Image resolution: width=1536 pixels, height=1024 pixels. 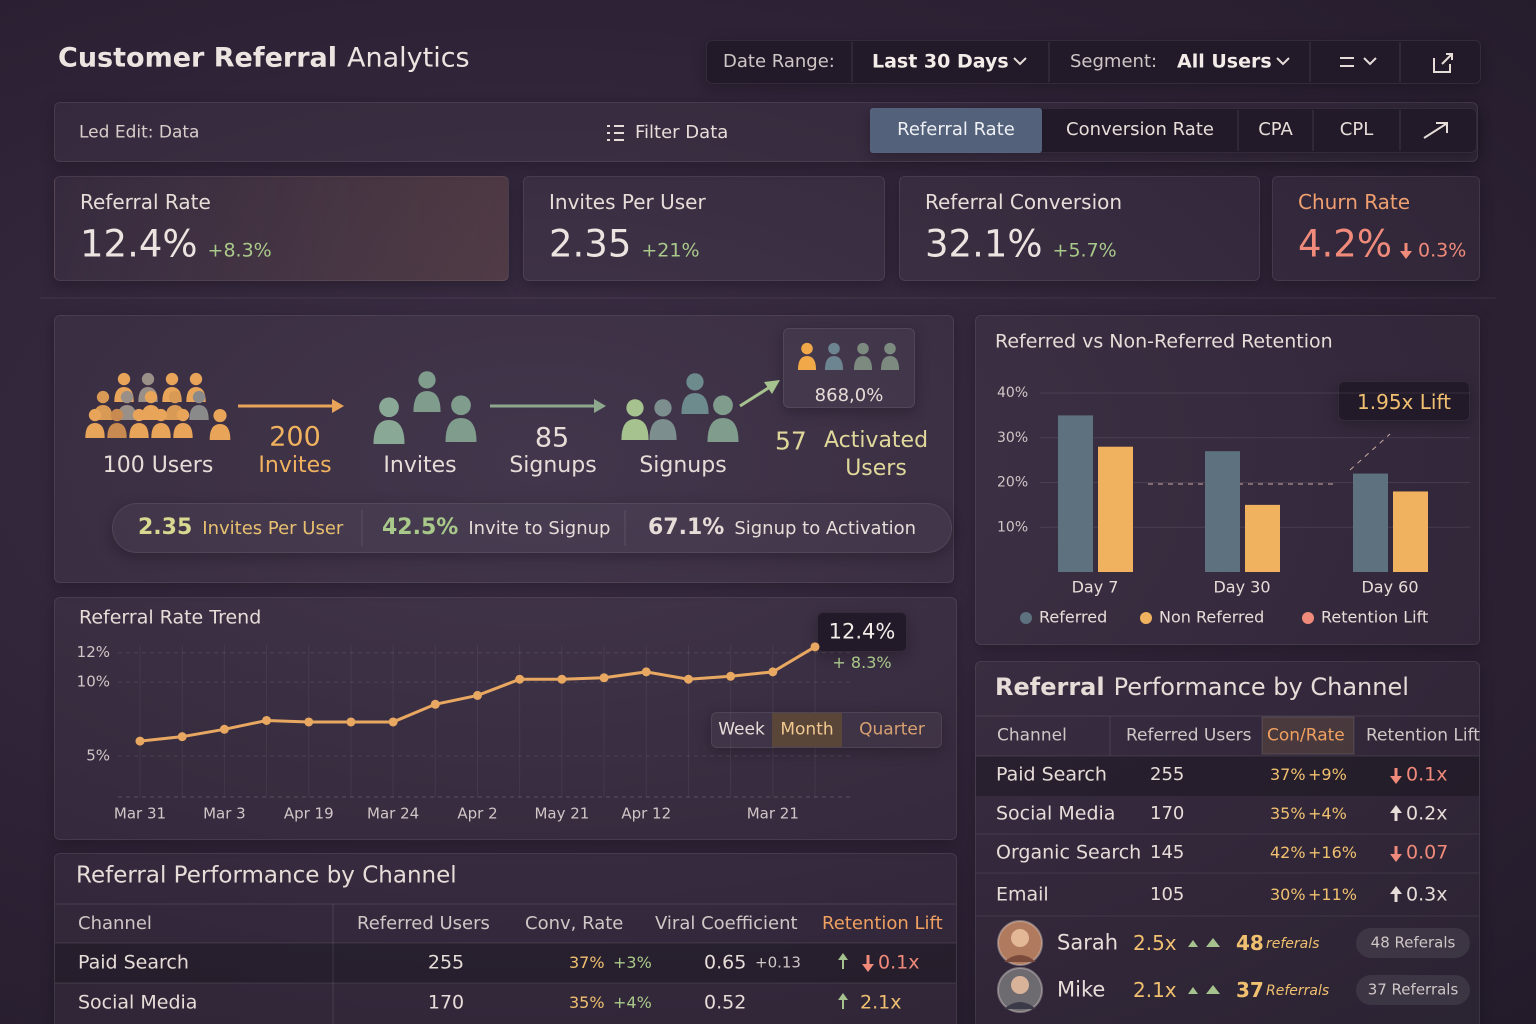 What do you see at coordinates (98, 755) in the screenshot?
I see `y-tick-label: 5%` at bounding box center [98, 755].